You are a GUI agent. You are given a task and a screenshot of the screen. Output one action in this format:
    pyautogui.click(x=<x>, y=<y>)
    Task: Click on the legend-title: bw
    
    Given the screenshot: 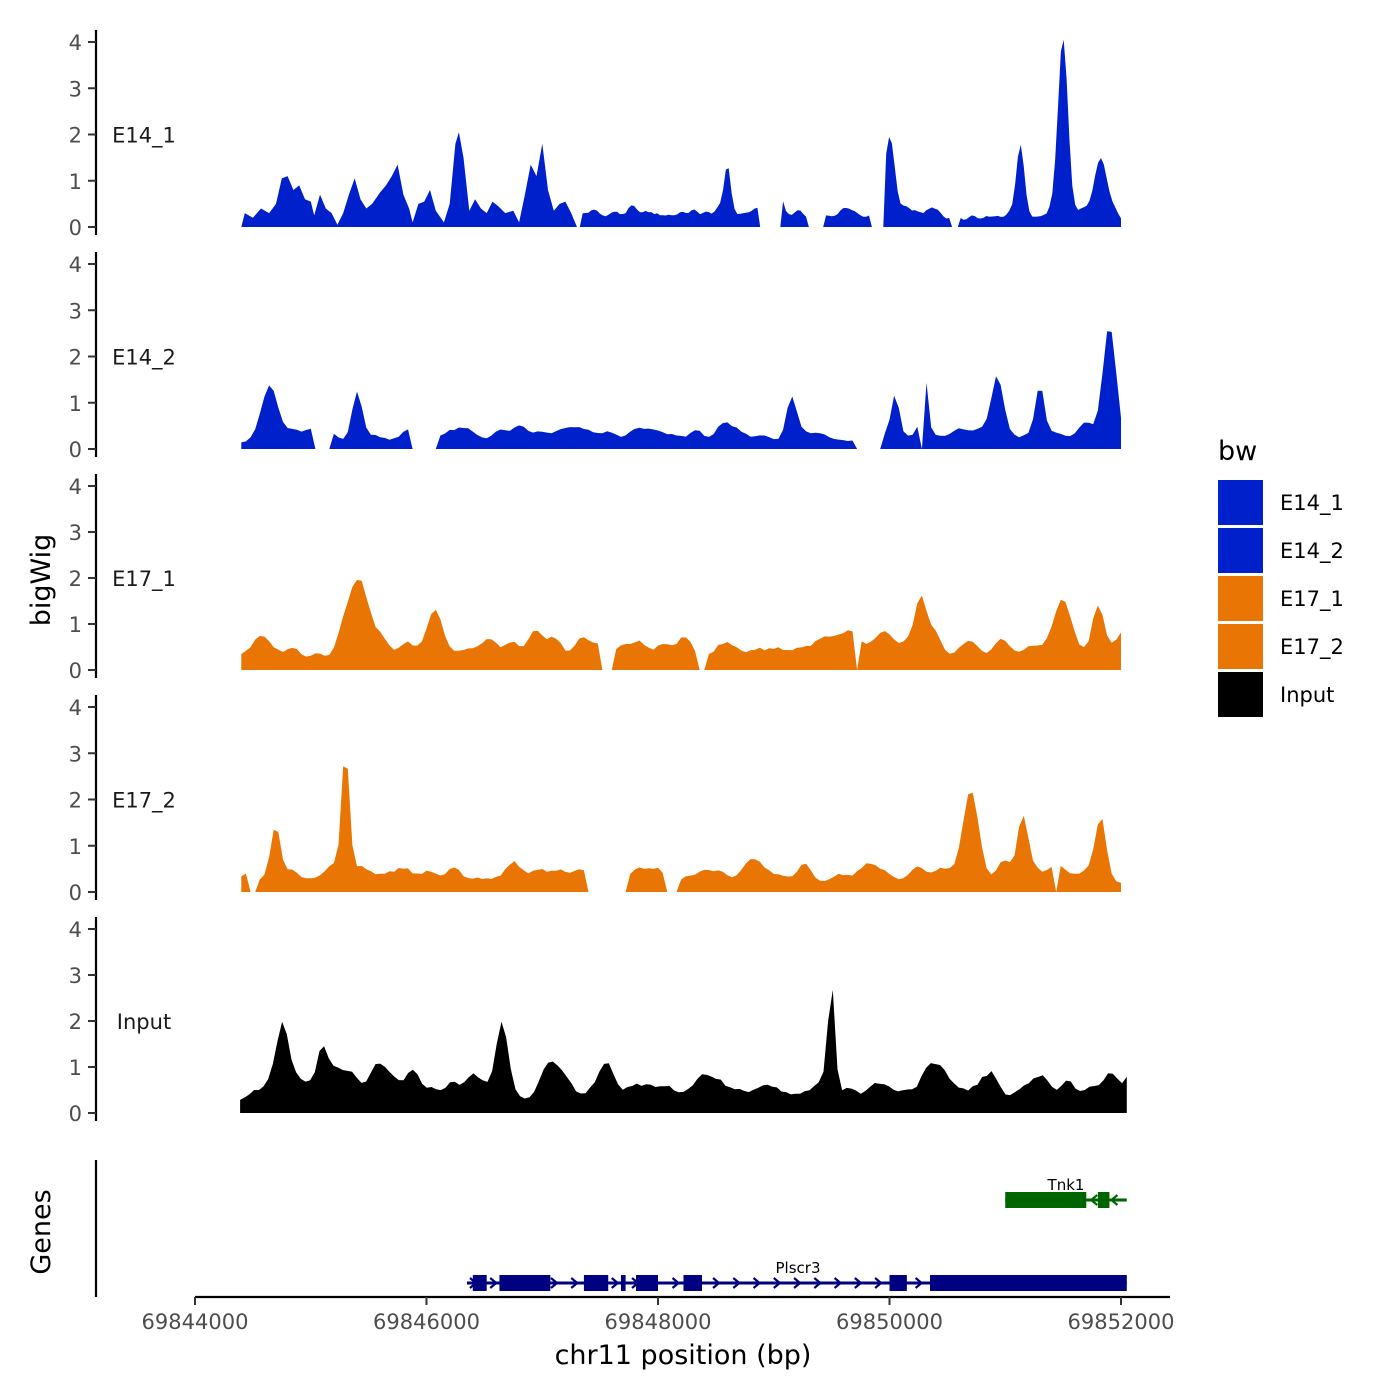 What is the action you would take?
    pyautogui.click(x=1237, y=451)
    